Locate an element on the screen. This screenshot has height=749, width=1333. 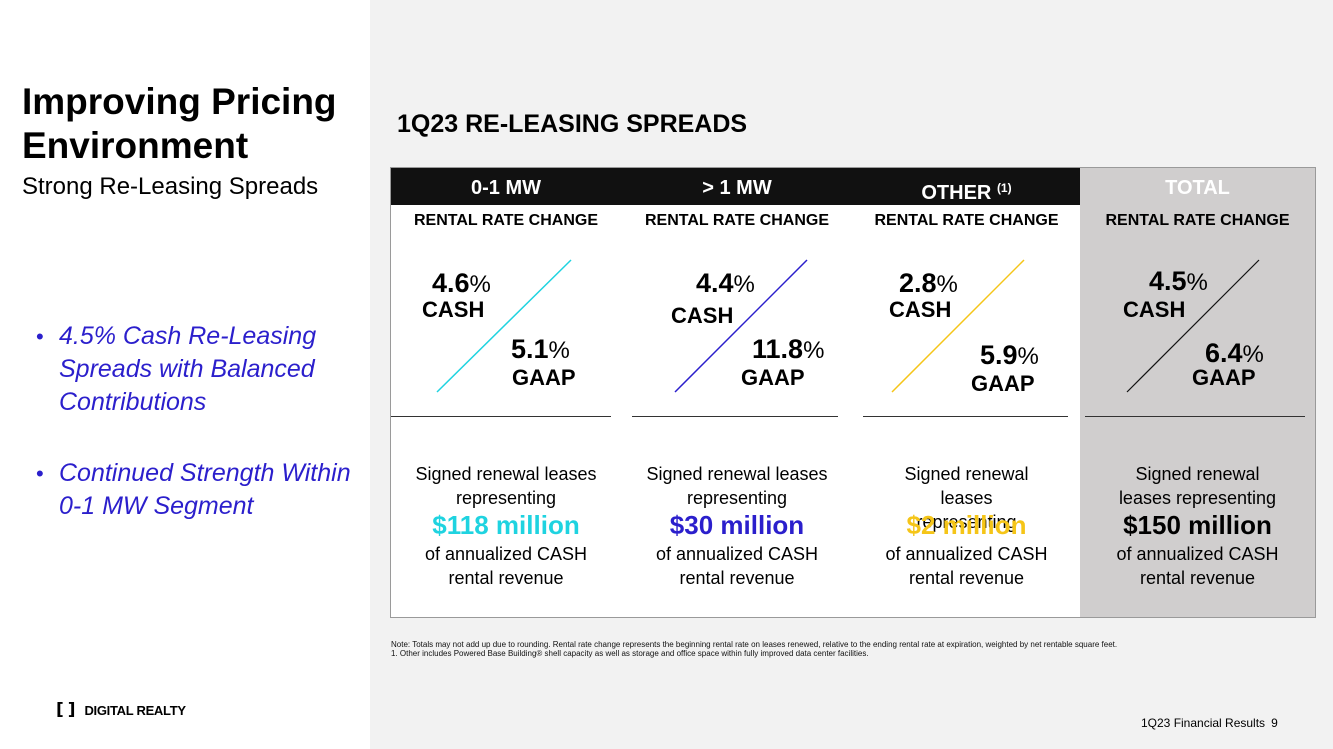
column-header-label: 0-1 MW is located at coordinates (506, 188).